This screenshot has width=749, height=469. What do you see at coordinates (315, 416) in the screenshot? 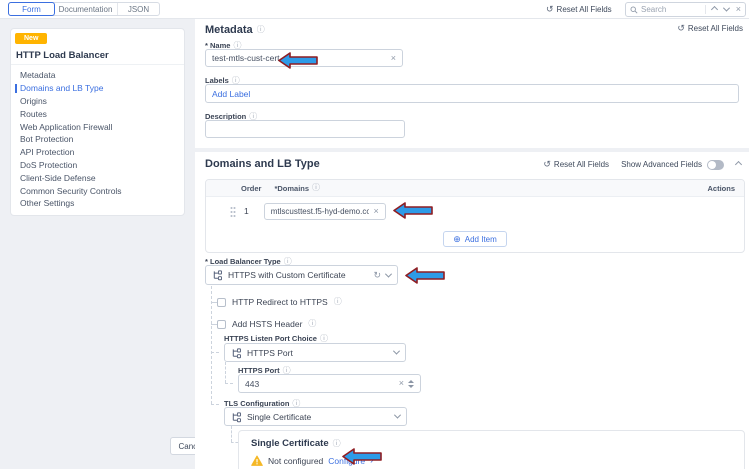
I see `tls-configuration-select: Single Certificate` at bounding box center [315, 416].